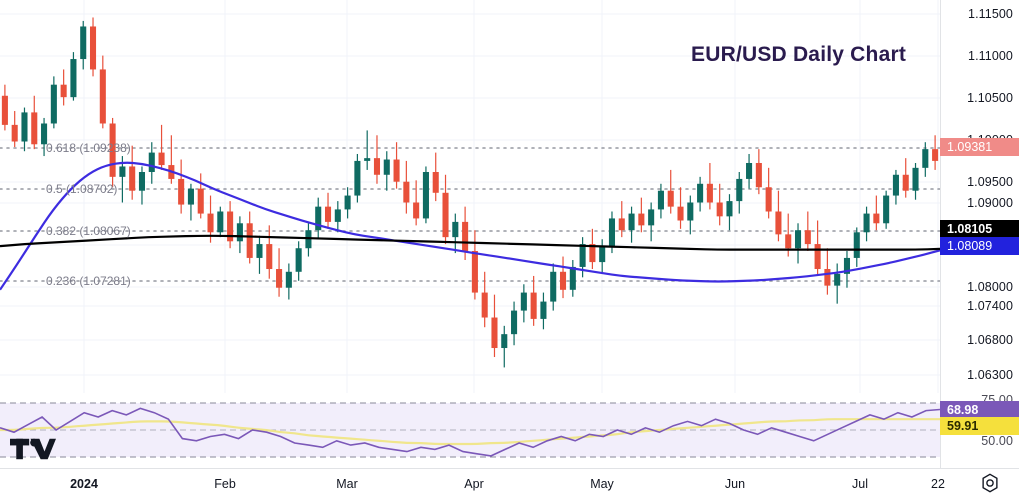 The height and width of the screenshot is (498, 1019). Describe the element at coordinates (979, 147) in the screenshot. I see `current-price-tag: 1.09381` at that location.